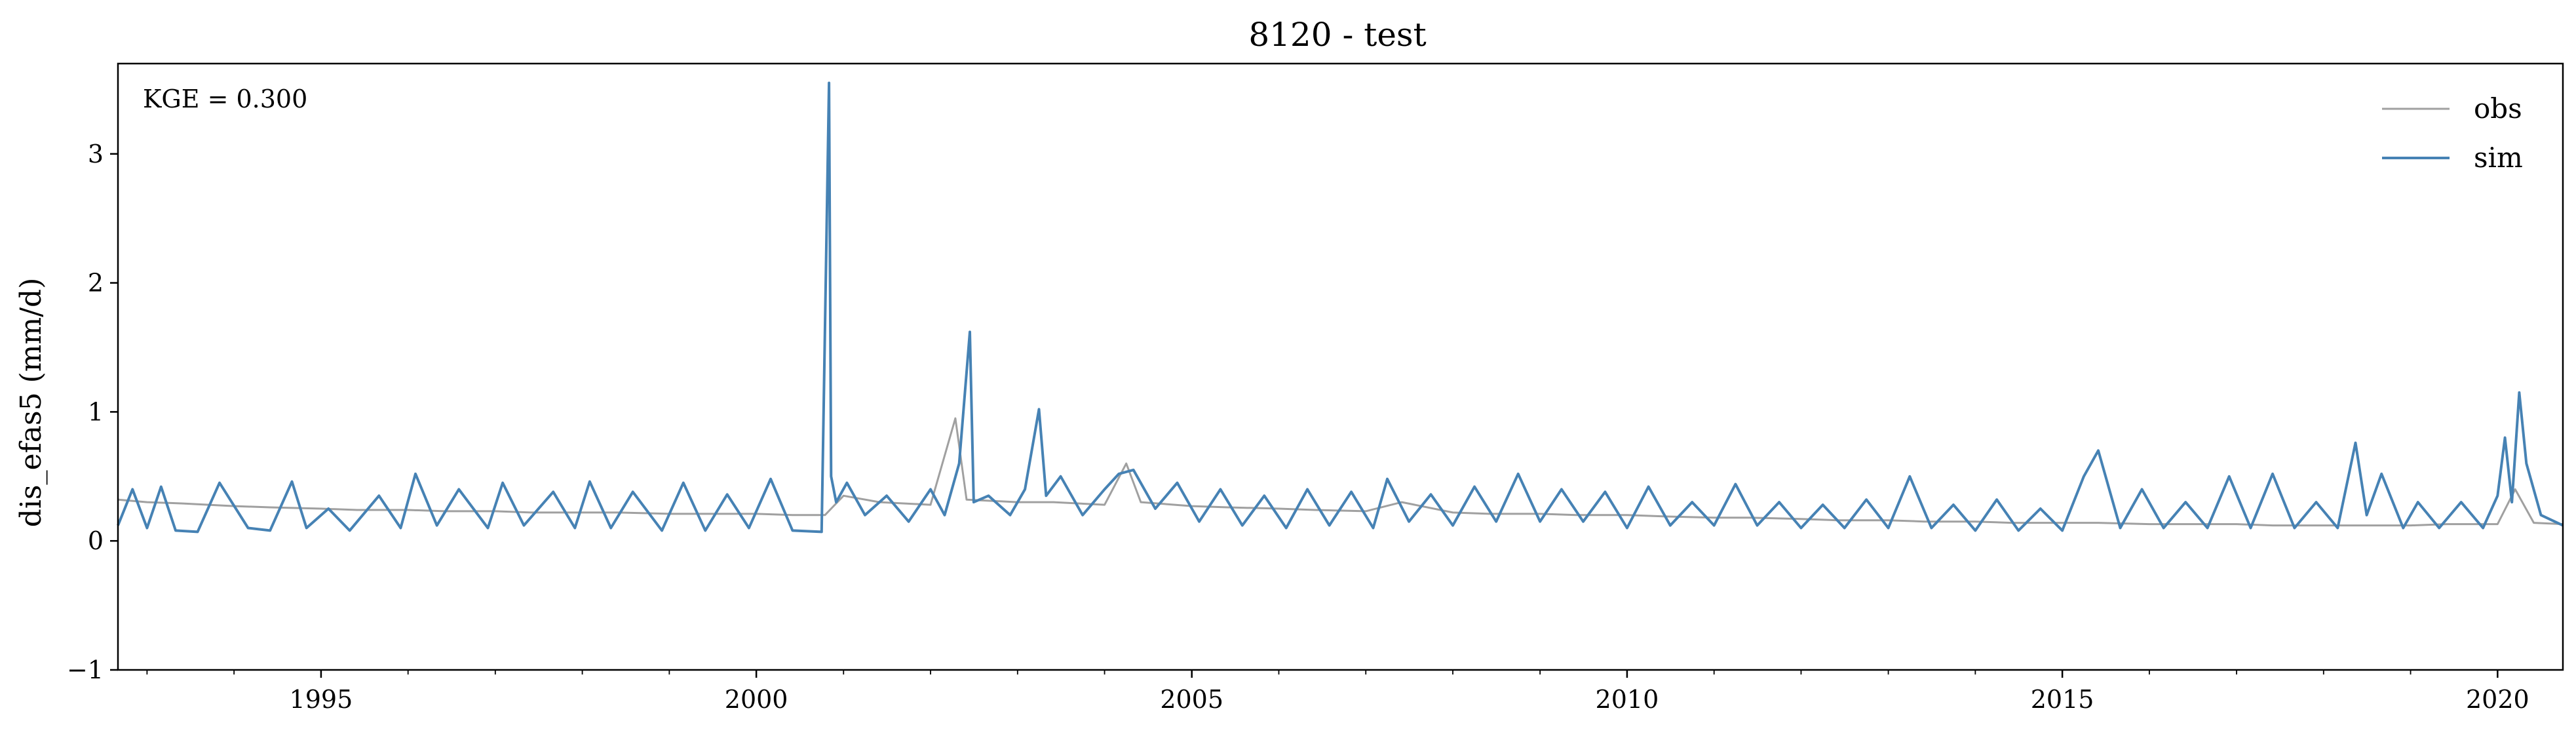  I want to click on y-tick-label: 1, so click(96, 411).